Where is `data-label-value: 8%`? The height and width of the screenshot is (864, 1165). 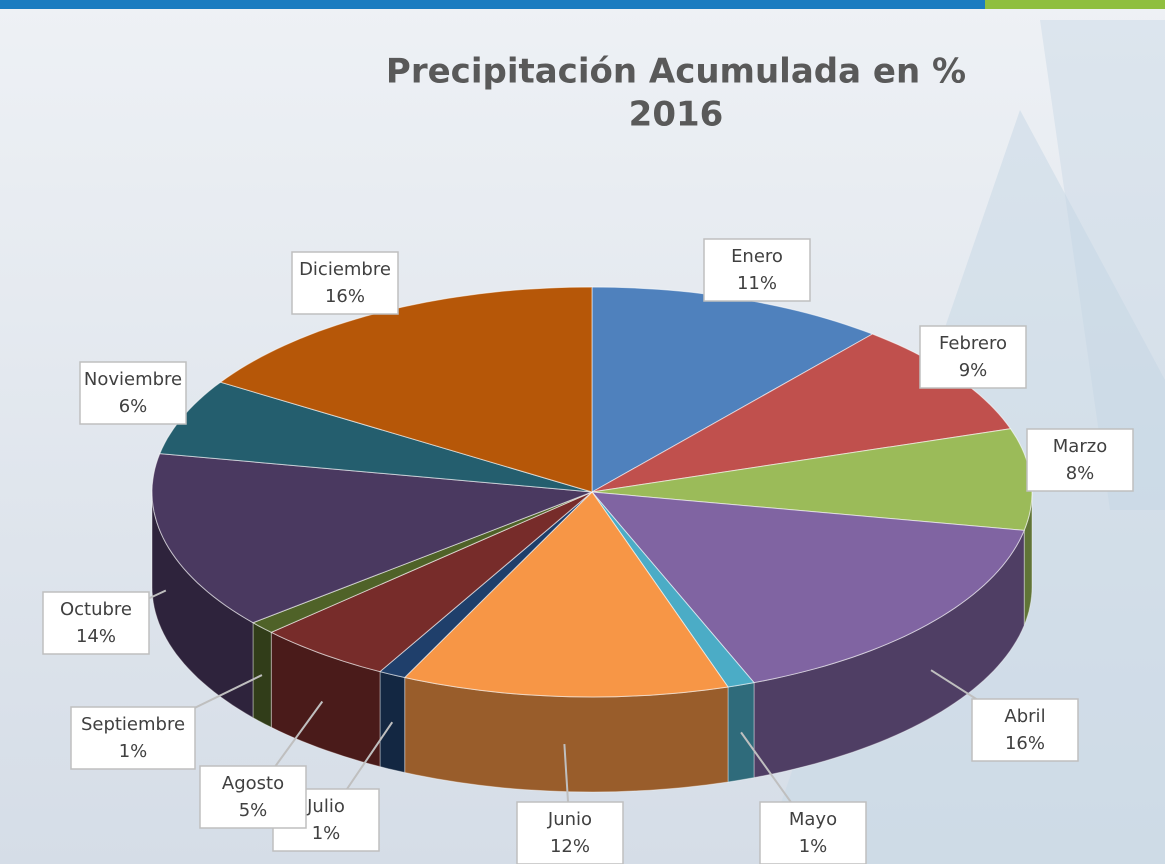
data-label-value: 8% is located at coordinates (1080, 473).